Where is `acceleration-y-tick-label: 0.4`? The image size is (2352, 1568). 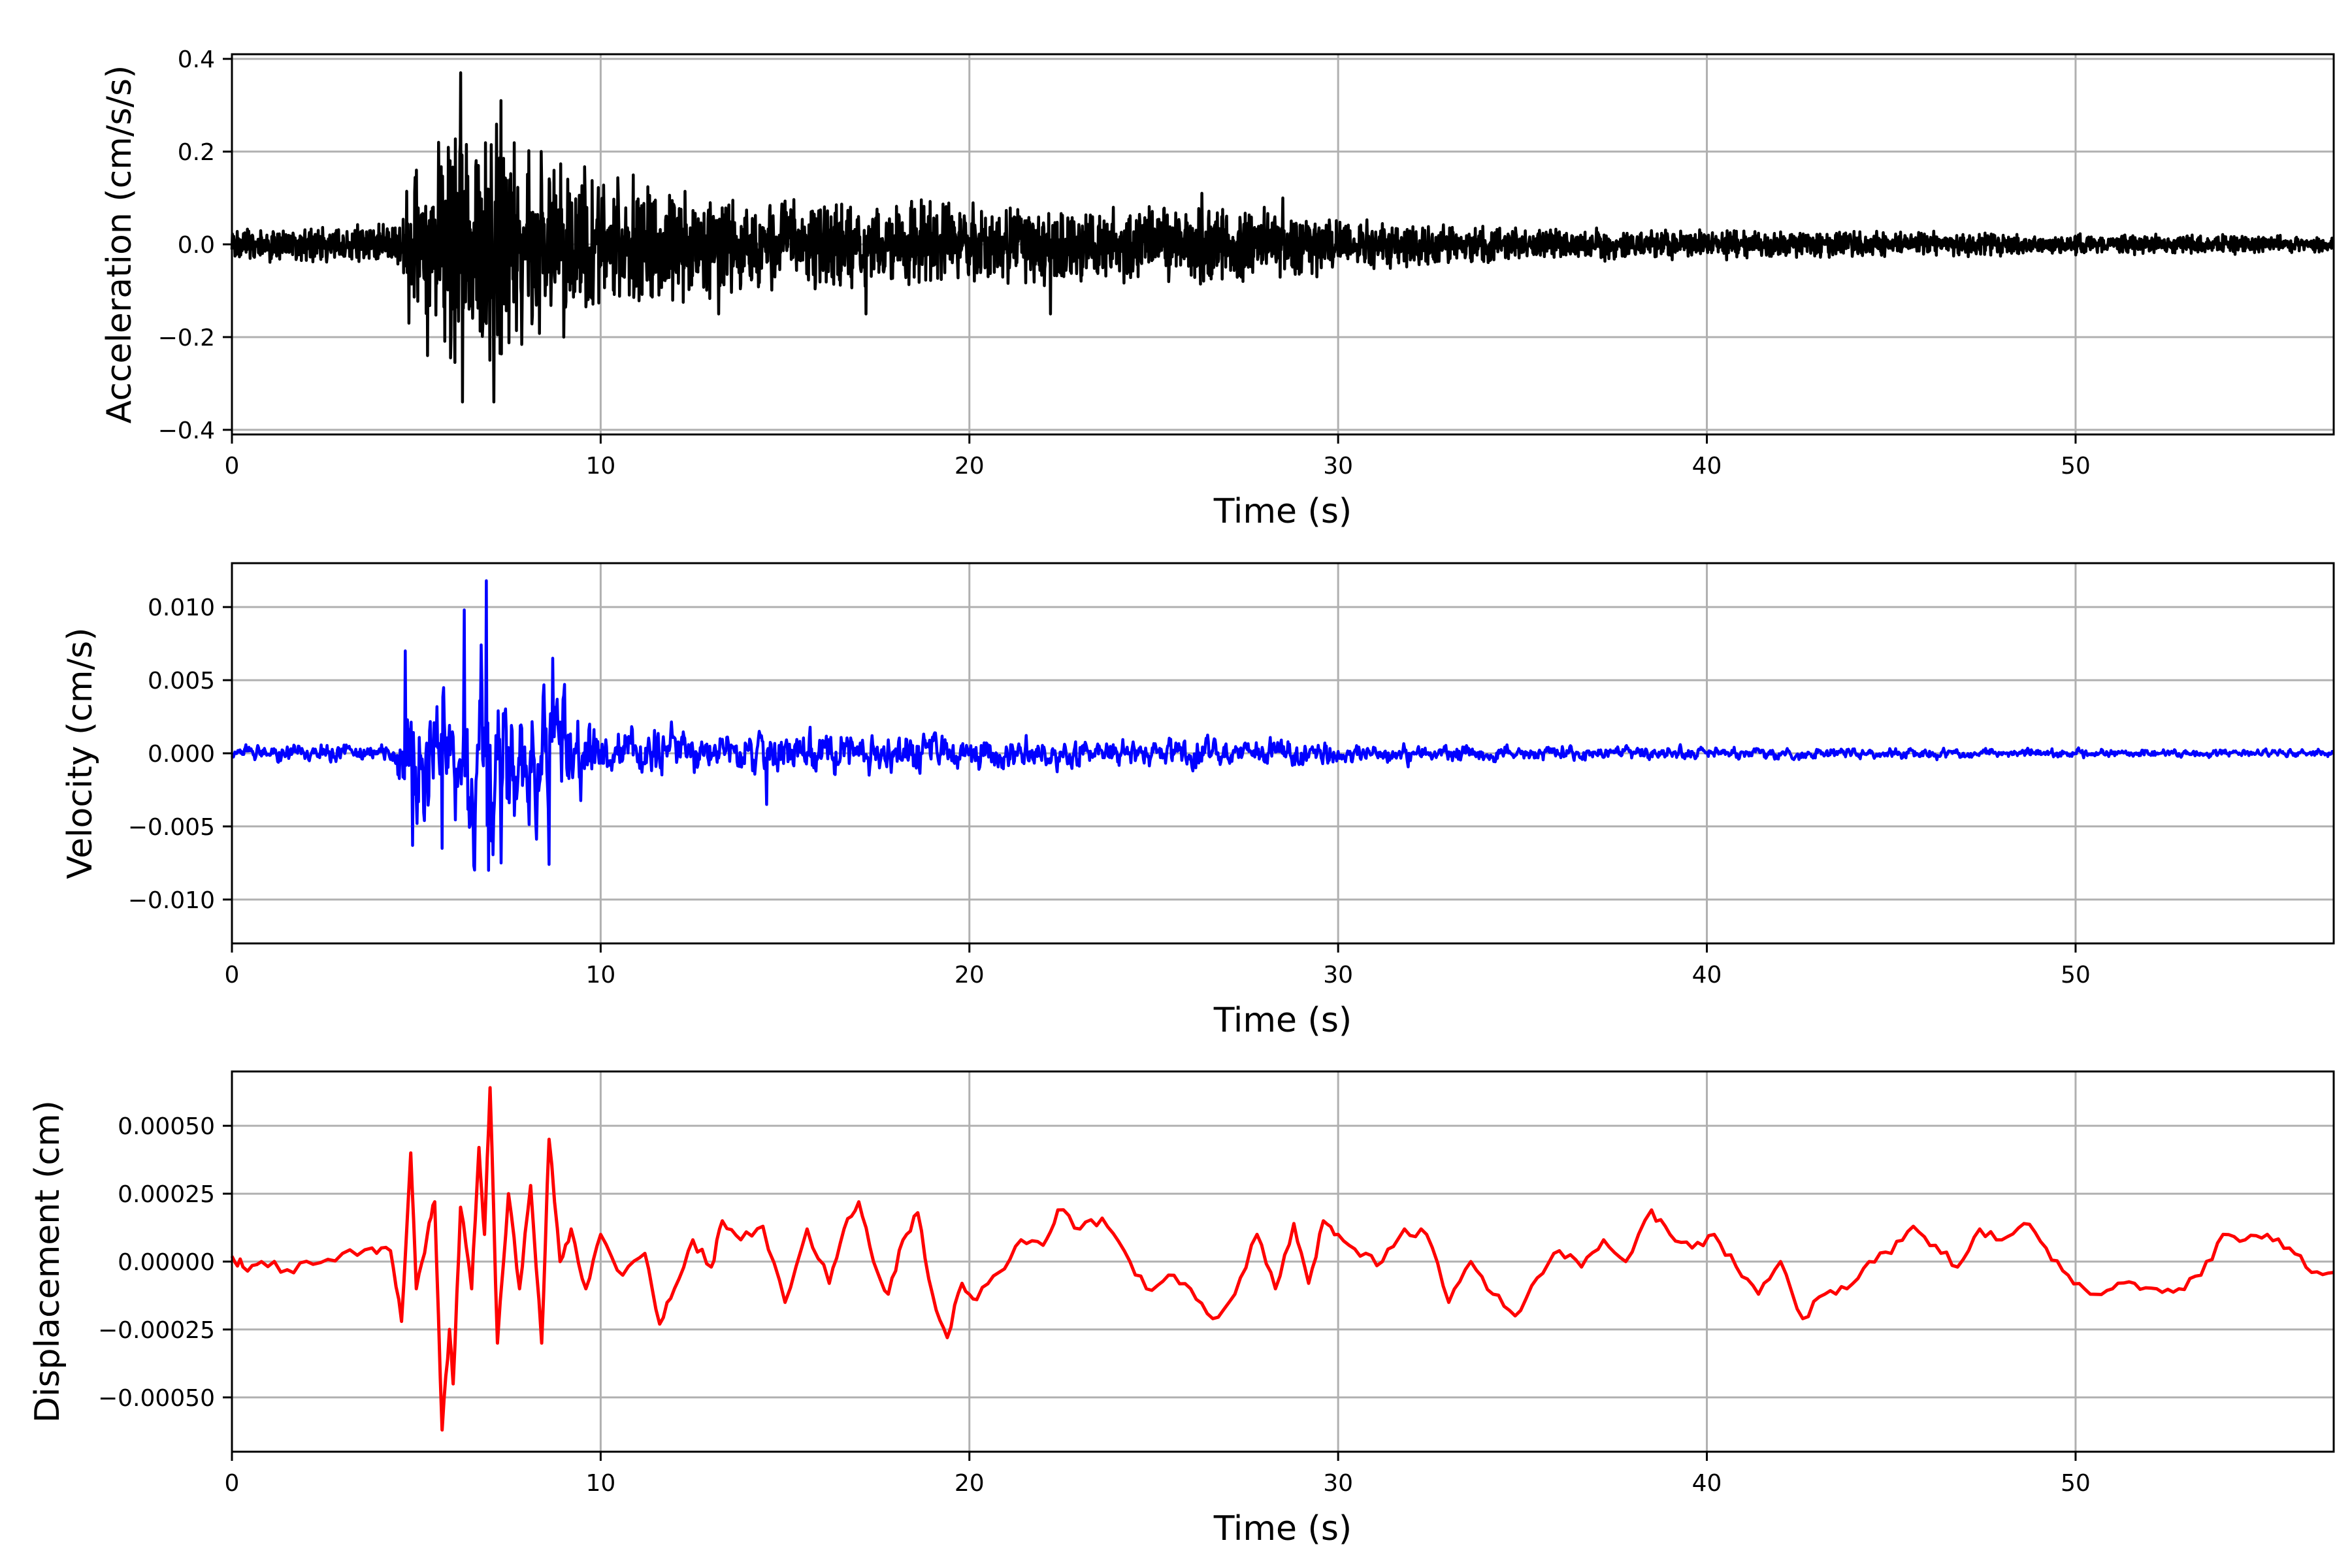 acceleration-y-tick-label: 0.4 is located at coordinates (196, 59).